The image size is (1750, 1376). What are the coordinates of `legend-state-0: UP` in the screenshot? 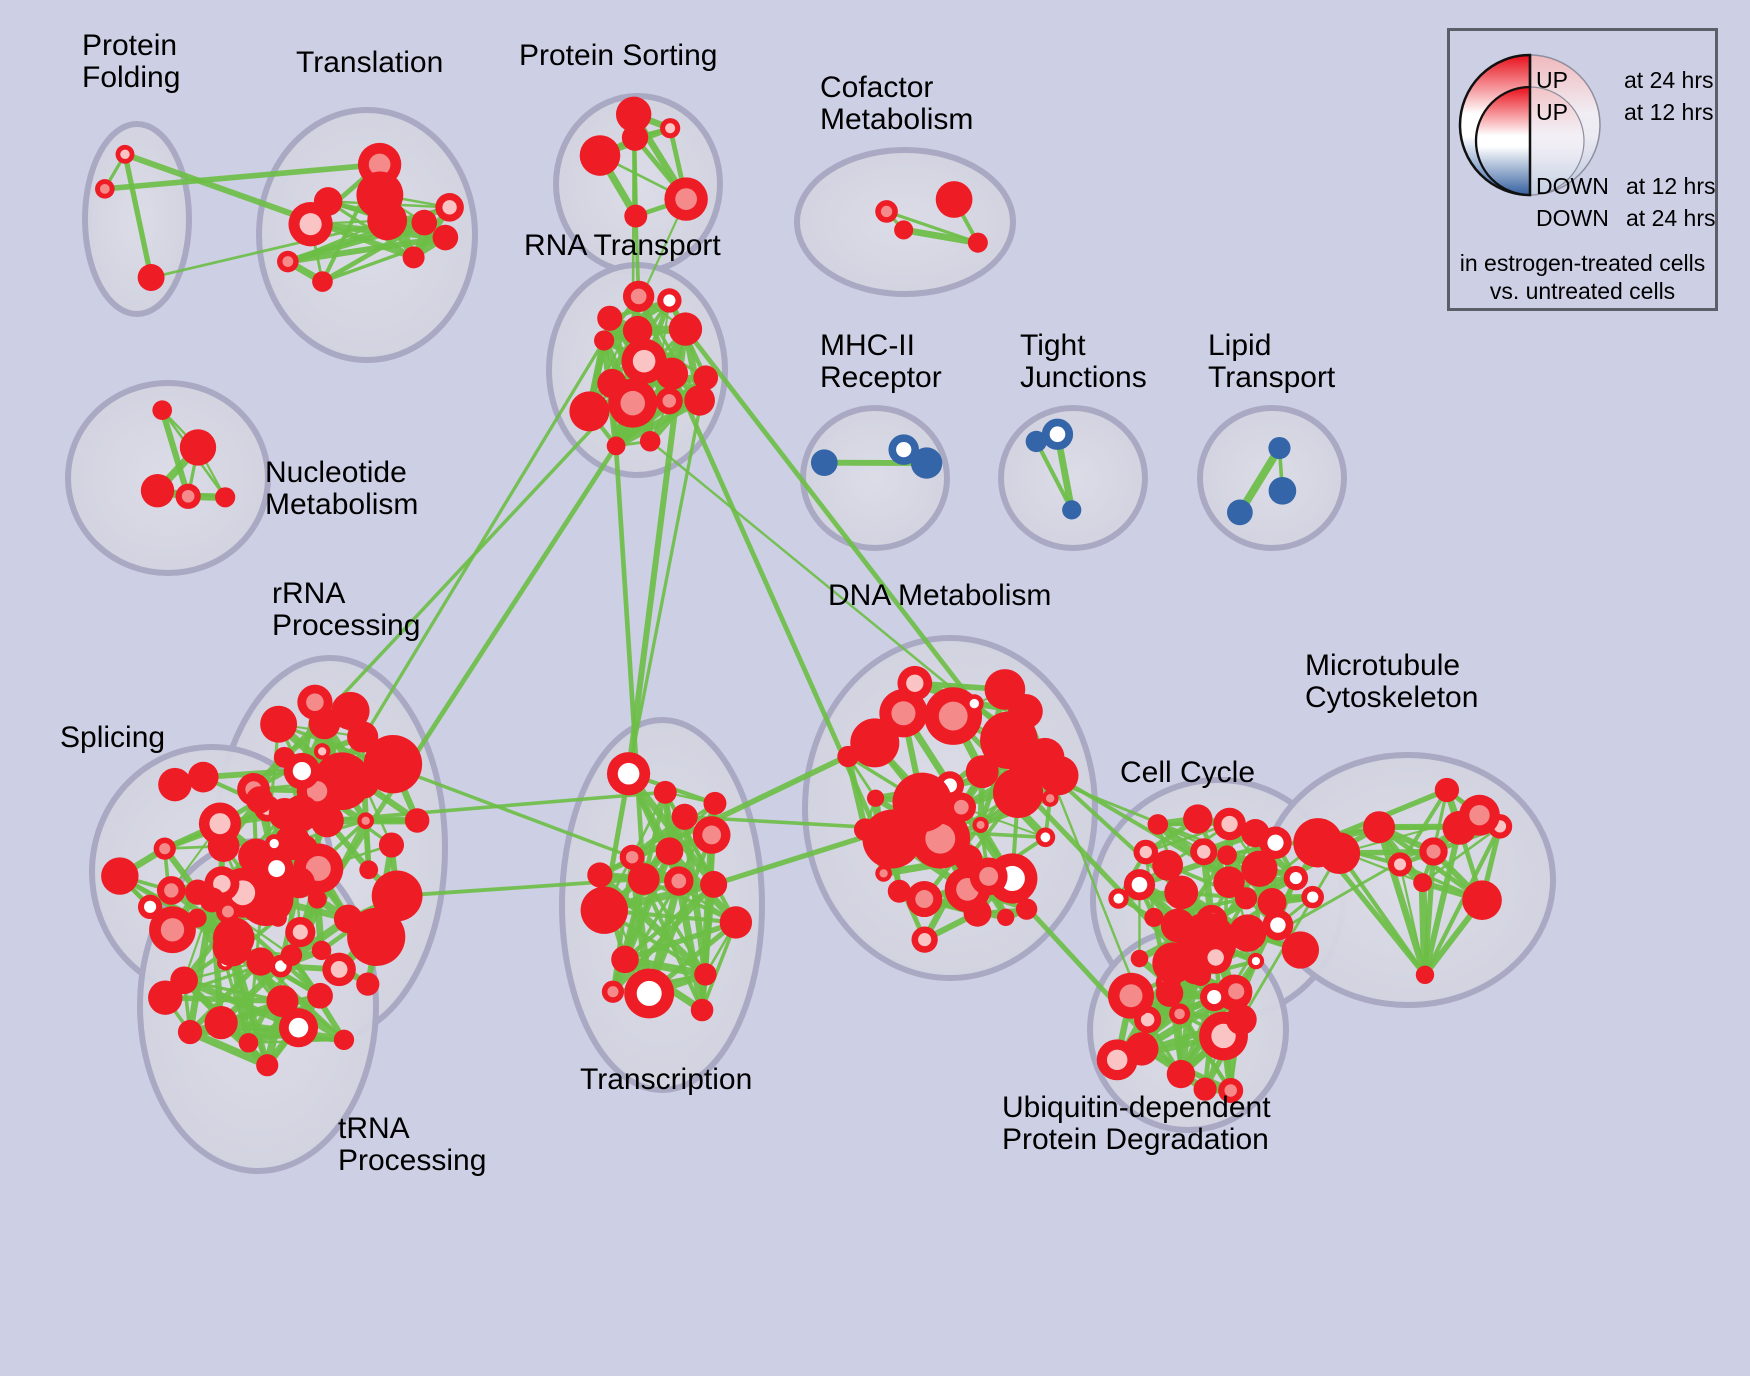 It's located at (1552, 80).